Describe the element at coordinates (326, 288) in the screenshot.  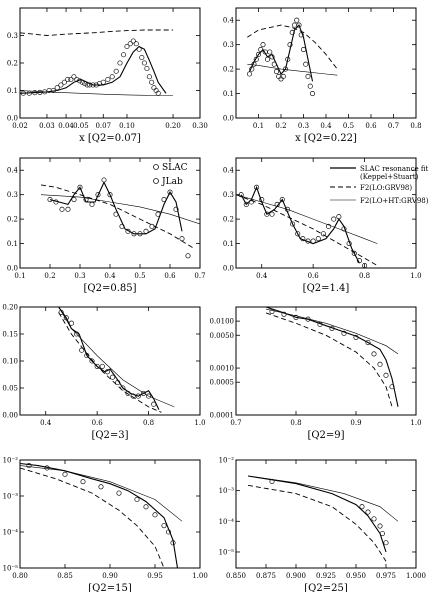
I see `x-axis-label: [Q2=1.4]` at that location.